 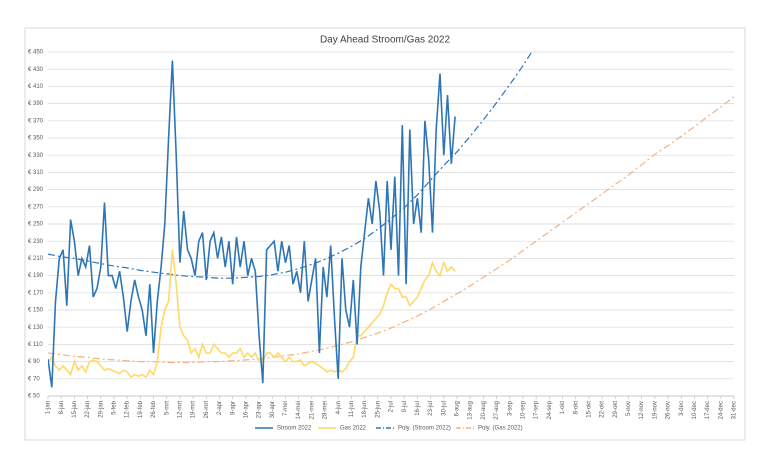 What do you see at coordinates (220, 408) in the screenshot?
I see `x-tick-label: 2-apr` at bounding box center [220, 408].